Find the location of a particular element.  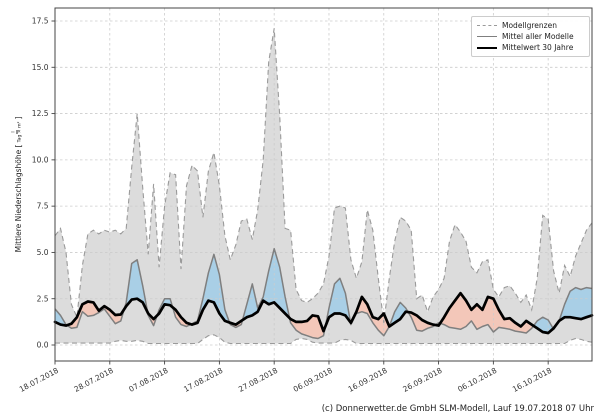

legend-item-mittel-aller-modelle: Mittel aller Modelle is located at coordinates (533, 36).